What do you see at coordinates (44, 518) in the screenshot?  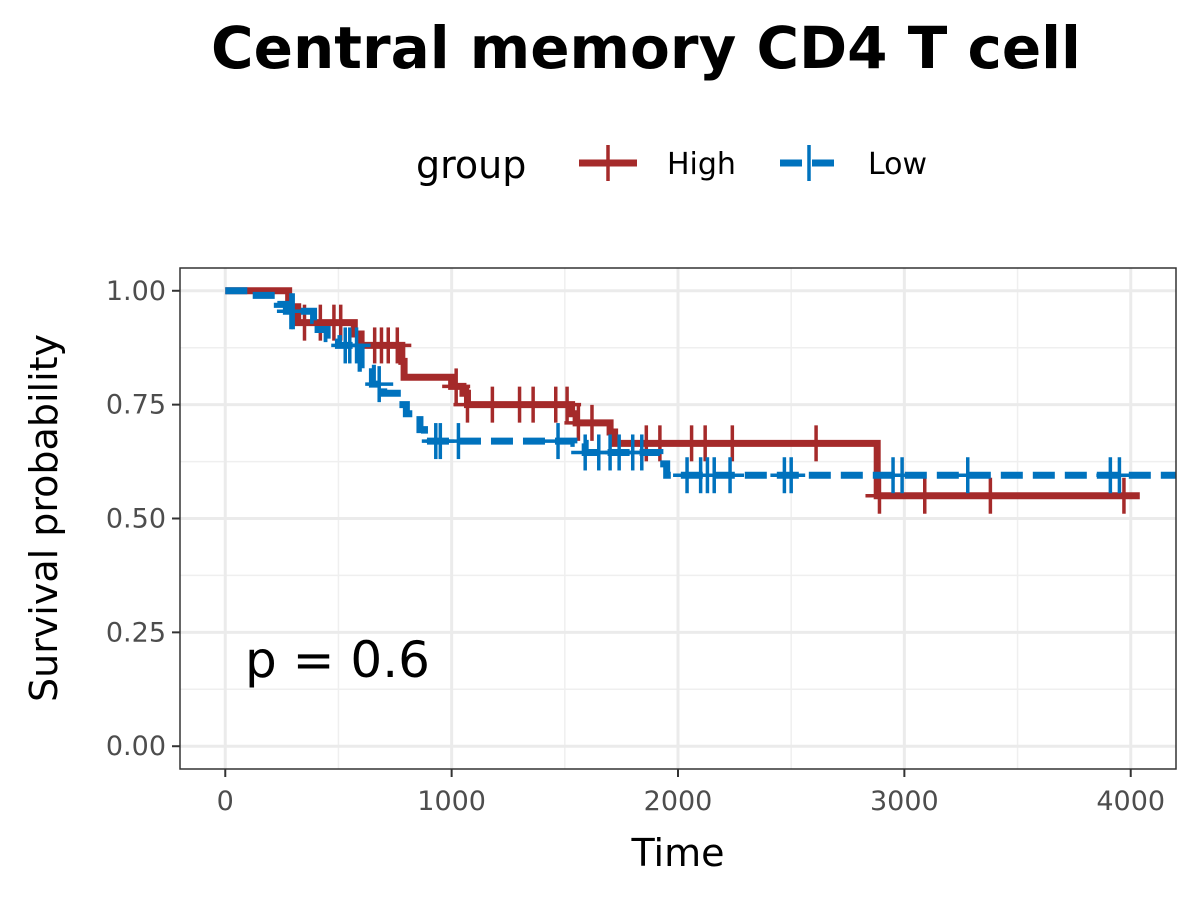 I see `y-axis-label: Survival probability` at bounding box center [44, 518].